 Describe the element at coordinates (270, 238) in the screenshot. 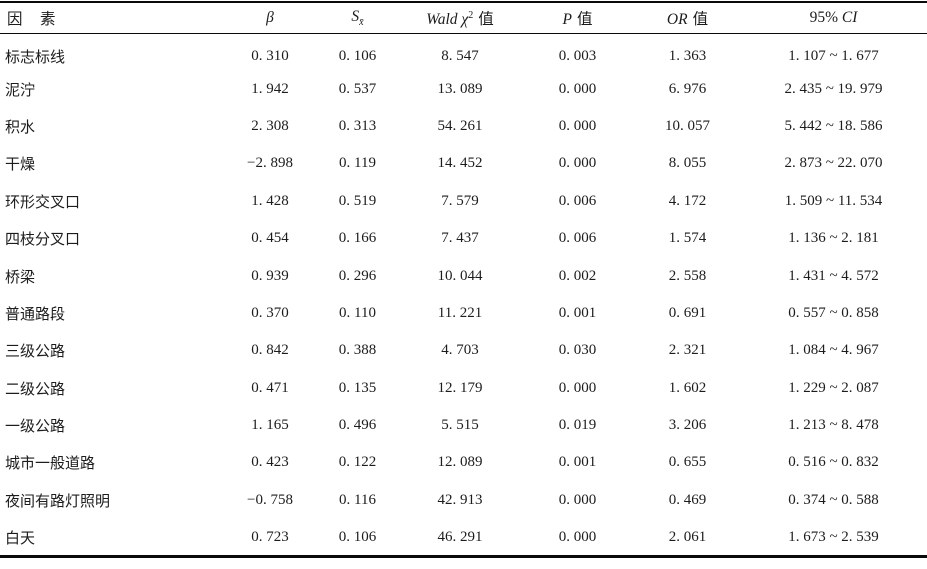

I see `cell-beta: 0. 454` at that location.